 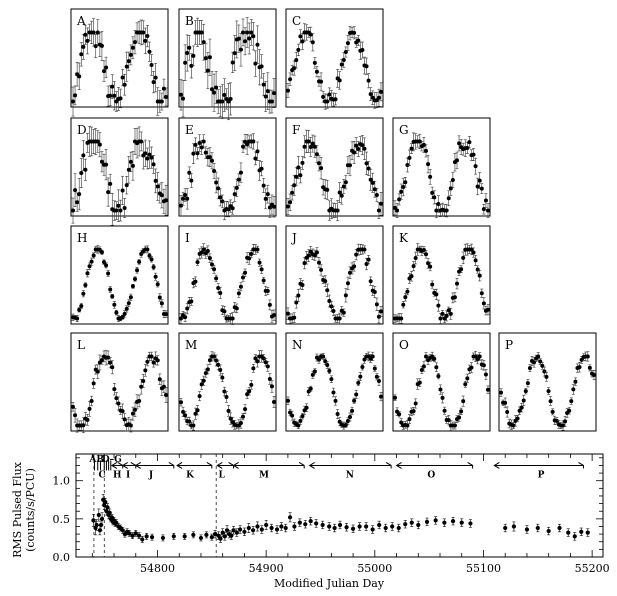 I want to click on y-tick-label: 1.0, so click(x=62, y=481).